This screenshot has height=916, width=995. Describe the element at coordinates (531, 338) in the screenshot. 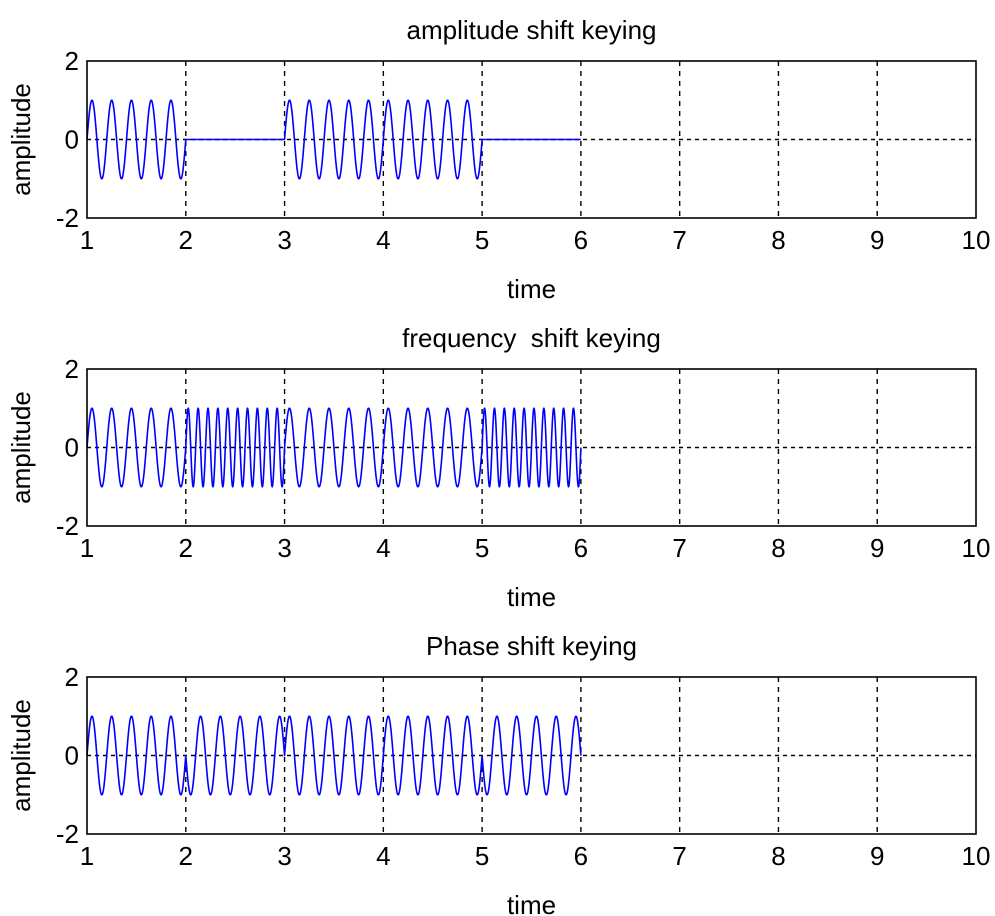

I see `chart-title: frequency shift keying` at that location.